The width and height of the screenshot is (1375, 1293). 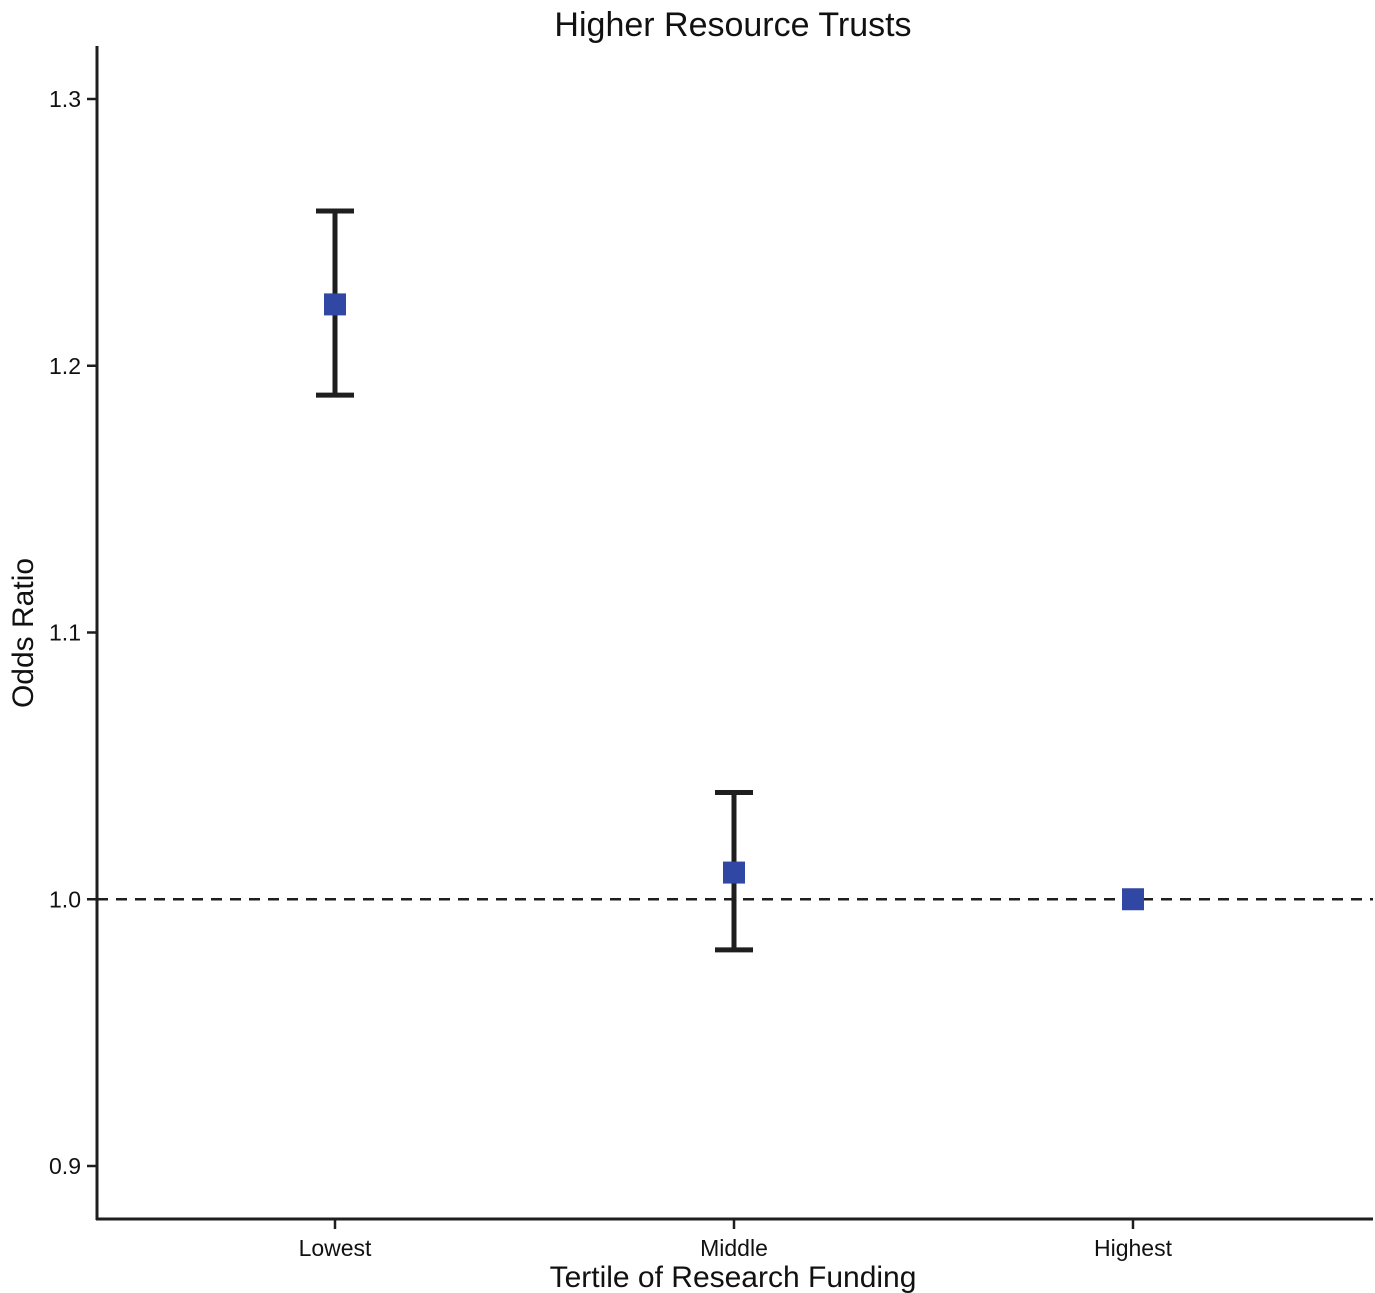 What do you see at coordinates (65, 99) in the screenshot?
I see `y-tick-label: 1.3` at bounding box center [65, 99].